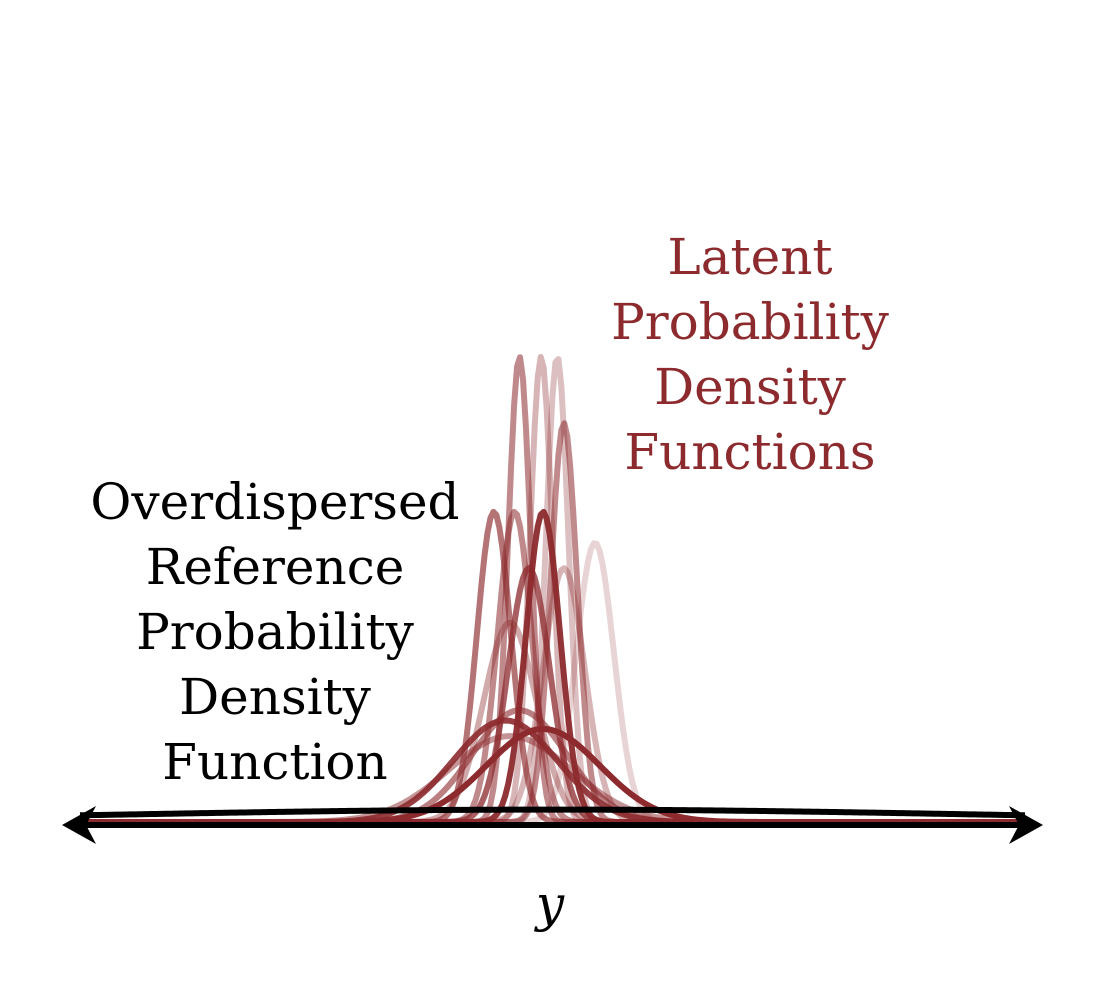 The image size is (1105, 986). I want to click on reference-density-curve-group, so click(552, 812).